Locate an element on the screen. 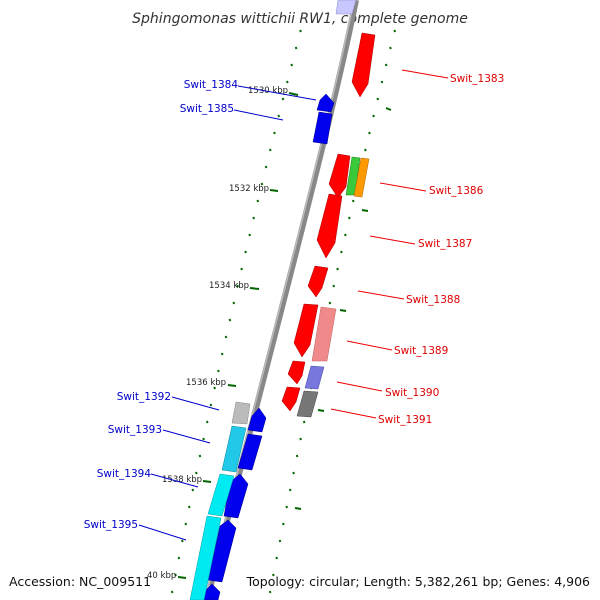 Image resolution: width=600 pixels, height=600 pixels. label-swit-1386: Swit_1386 is located at coordinates (456, 191).